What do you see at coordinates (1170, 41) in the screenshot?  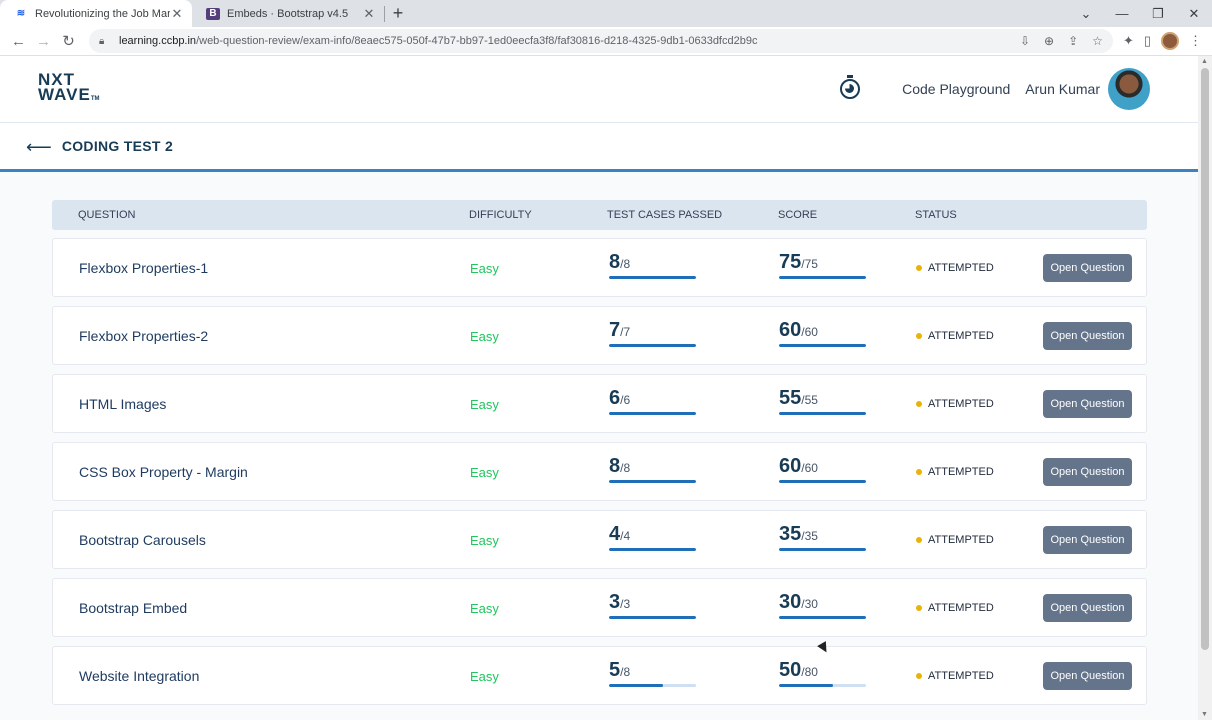 I see `profile-avatar-icon` at bounding box center [1170, 41].